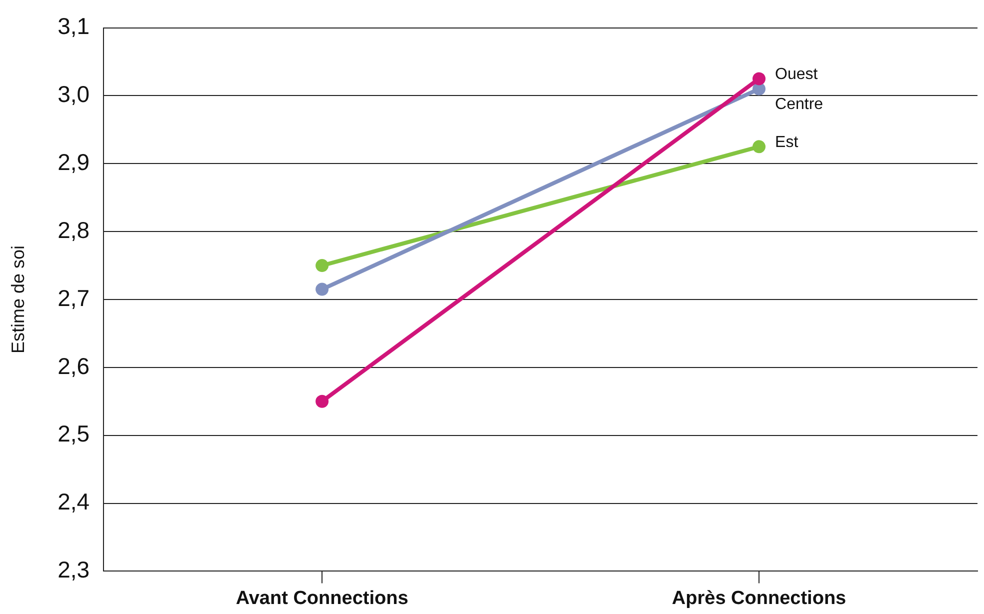 This screenshot has height=614, width=984. Describe the element at coordinates (796, 75) in the screenshot. I see `series-label: Ouest` at that location.